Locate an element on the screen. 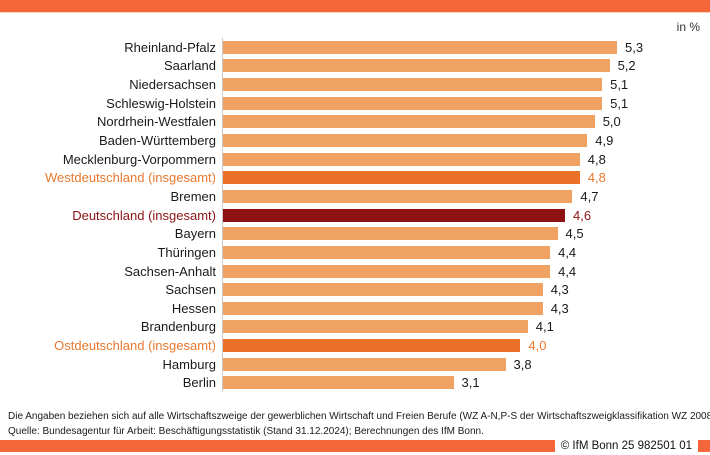 This screenshot has width=710, height=455. bar-track: 5,0 is located at coordinates (466, 122).